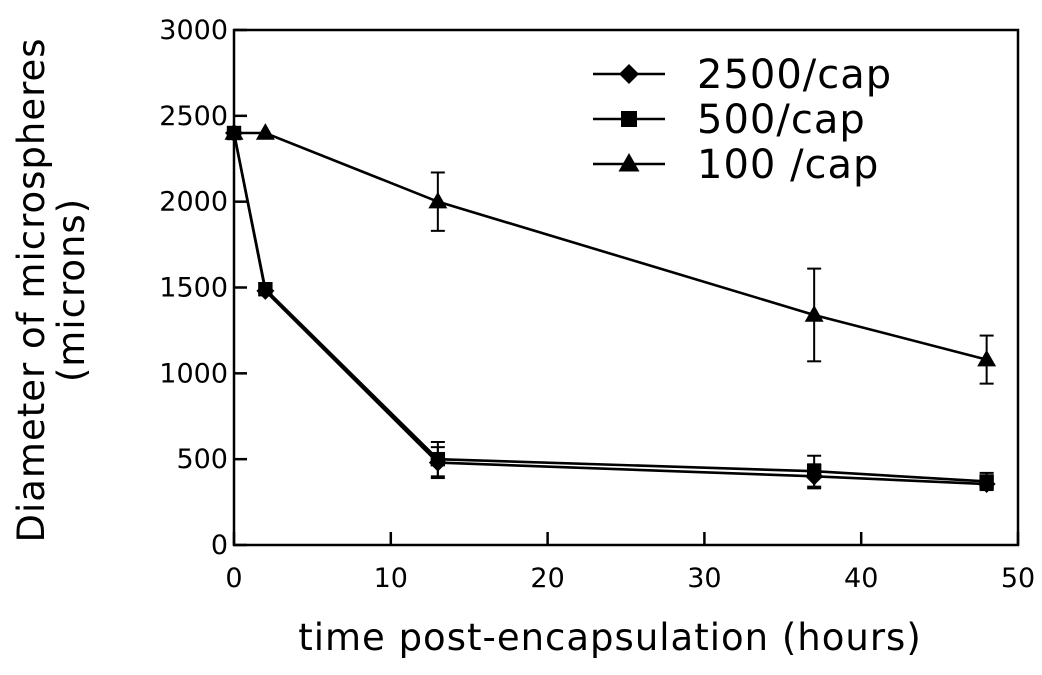  What do you see at coordinates (31, 289) in the screenshot?
I see `y-axis-title: Diameter of microspheres` at bounding box center [31, 289].